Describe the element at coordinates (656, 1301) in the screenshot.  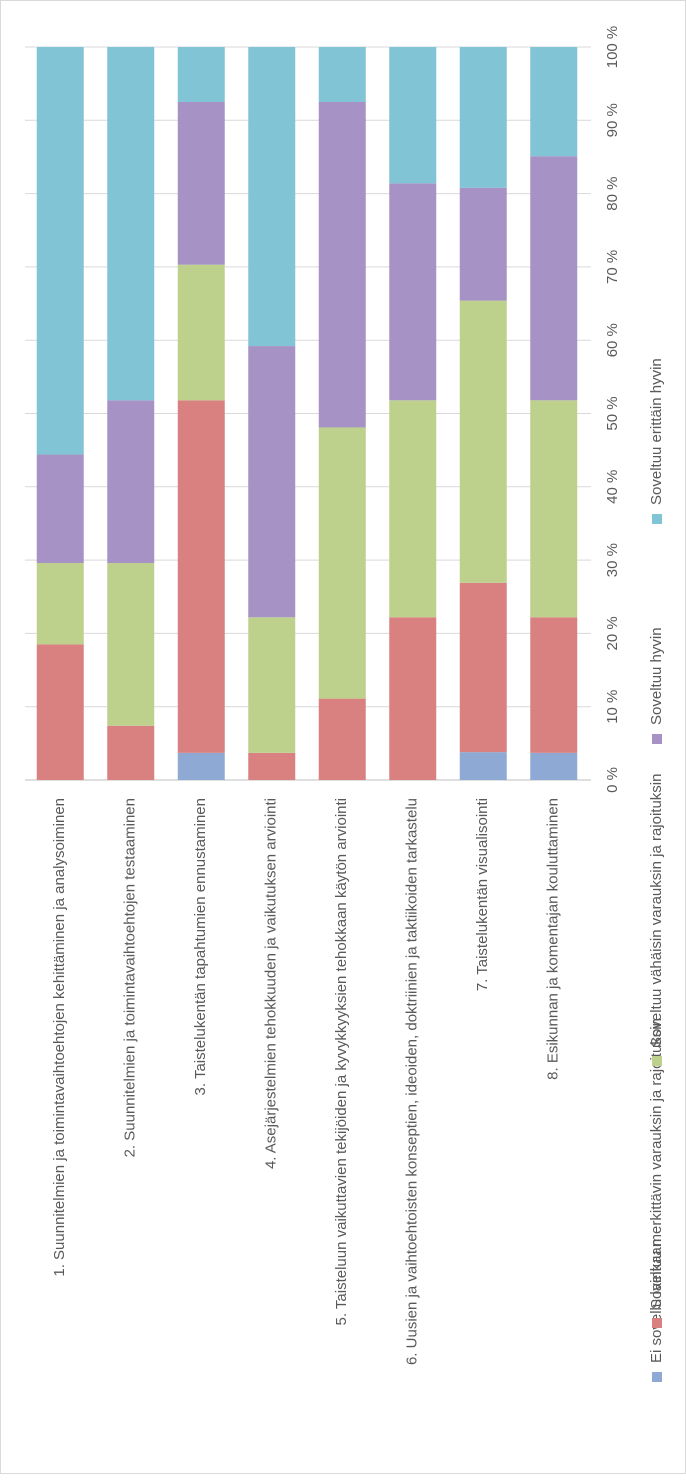
I see `legend-label: Ei sovellu lainkaan` at that location.